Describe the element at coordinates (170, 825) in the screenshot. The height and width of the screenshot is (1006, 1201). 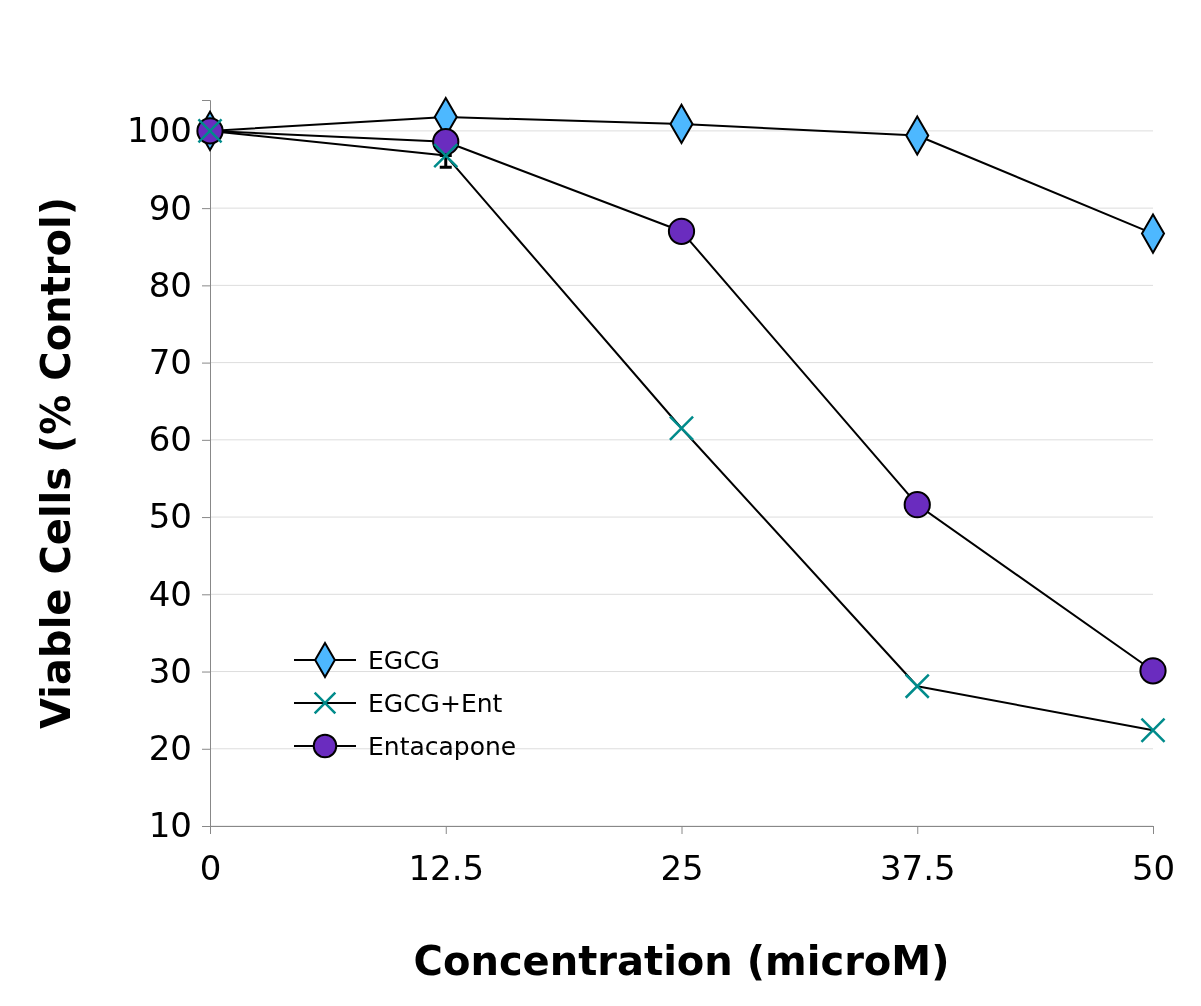
I see `y-tick-label: 10` at that location.